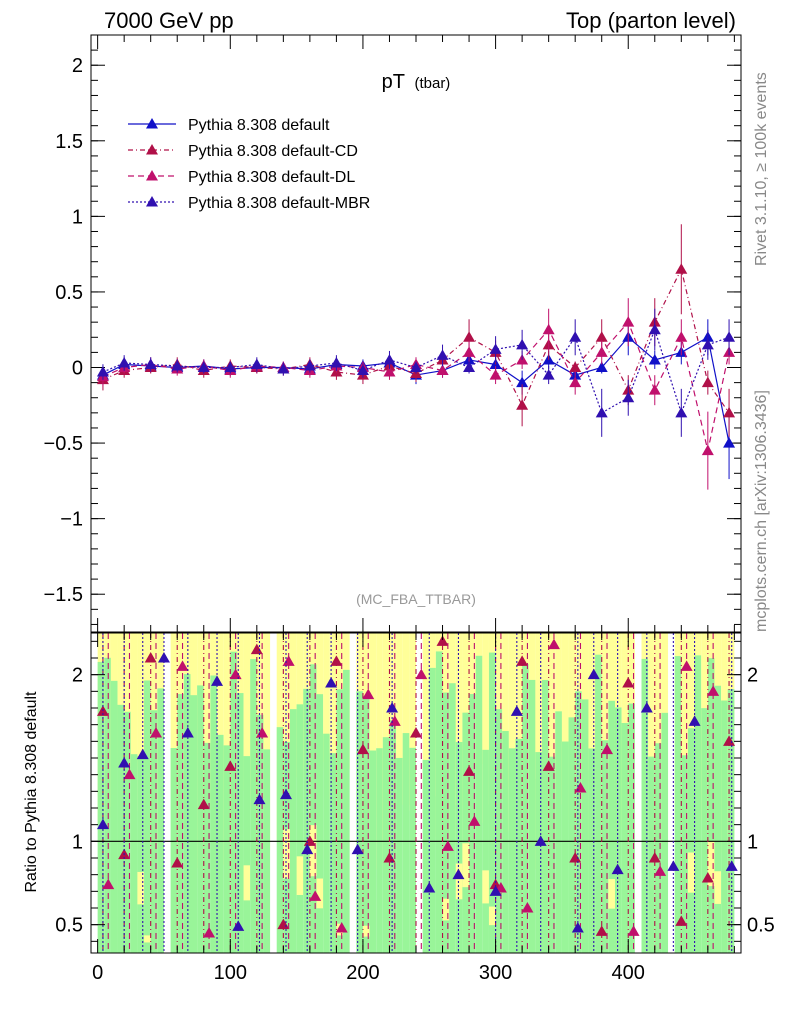 This screenshot has height=1024, width=786. Describe the element at coordinates (761, 169) in the screenshot. I see `side-text-top: Rivet 3.1.10, ≥ 100k events` at that location.